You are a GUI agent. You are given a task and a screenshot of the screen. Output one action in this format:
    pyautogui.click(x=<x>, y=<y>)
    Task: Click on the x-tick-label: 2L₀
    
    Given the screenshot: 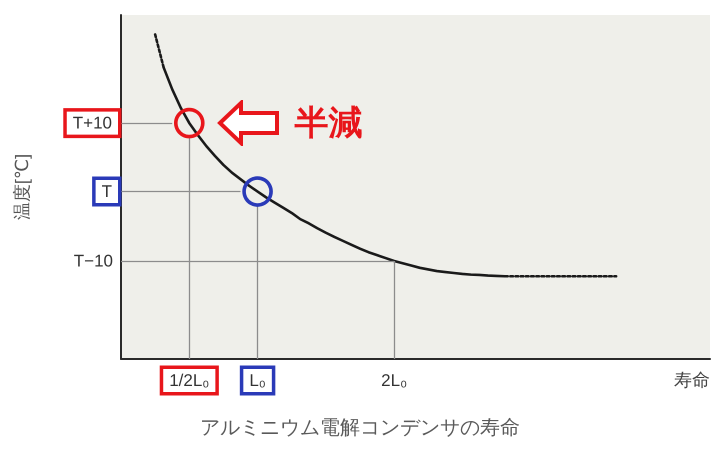 What is the action you would take?
    pyautogui.click(x=394, y=380)
    